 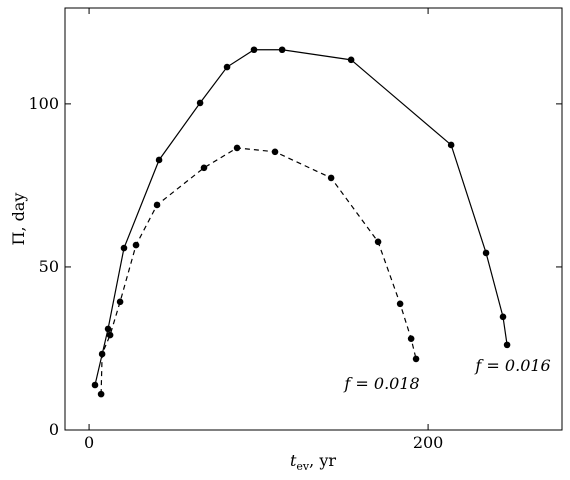 What do you see at coordinates (89, 442) in the screenshot?
I see `x-tick-label: 0` at bounding box center [89, 442].